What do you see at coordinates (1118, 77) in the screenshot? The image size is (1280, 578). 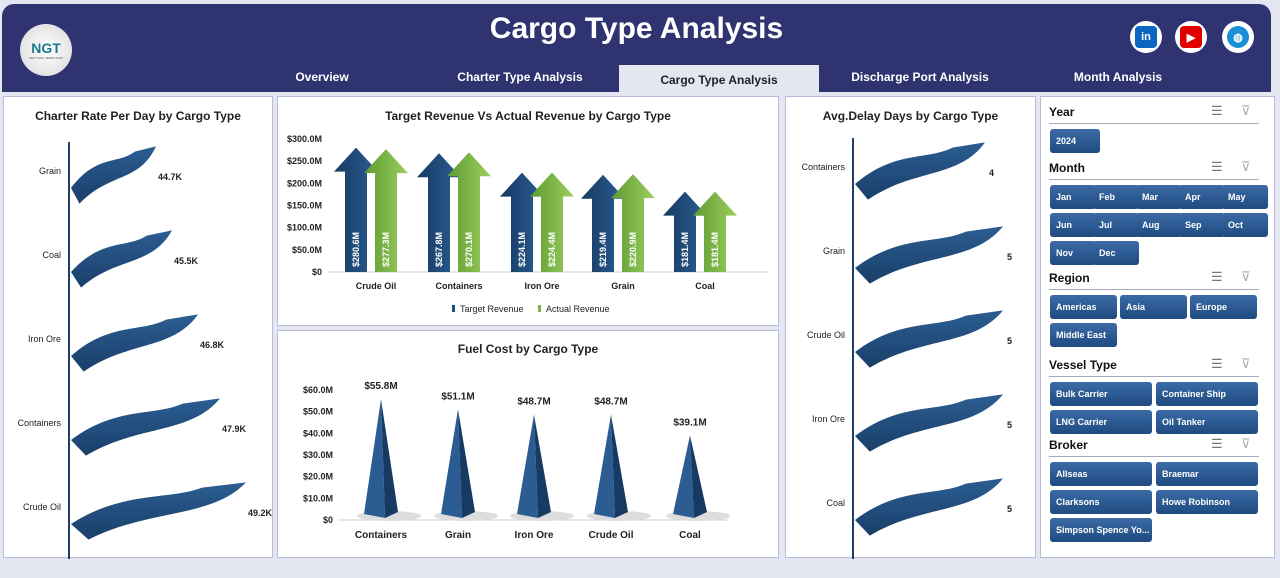 I see `tab-month-analysis: Month Analysis` at bounding box center [1118, 77].